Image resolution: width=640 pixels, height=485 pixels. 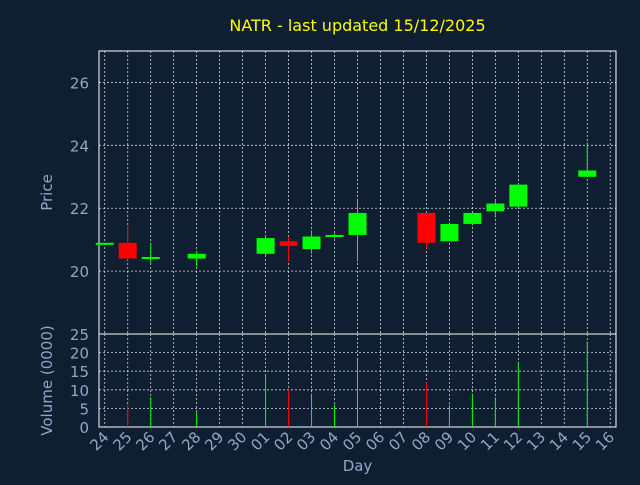 I want to click on price-tick-label: 22, so click(x=79, y=209).